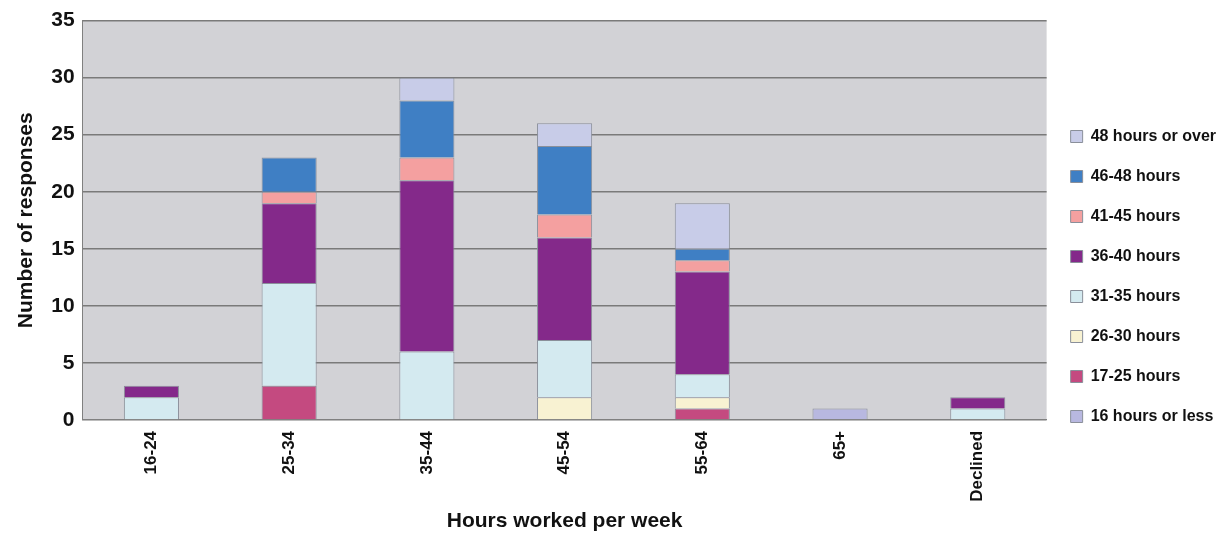 This screenshot has height=543, width=1231. Describe the element at coordinates (1135, 375) in the screenshot. I see `legend-label: 17-25 hours` at that location.